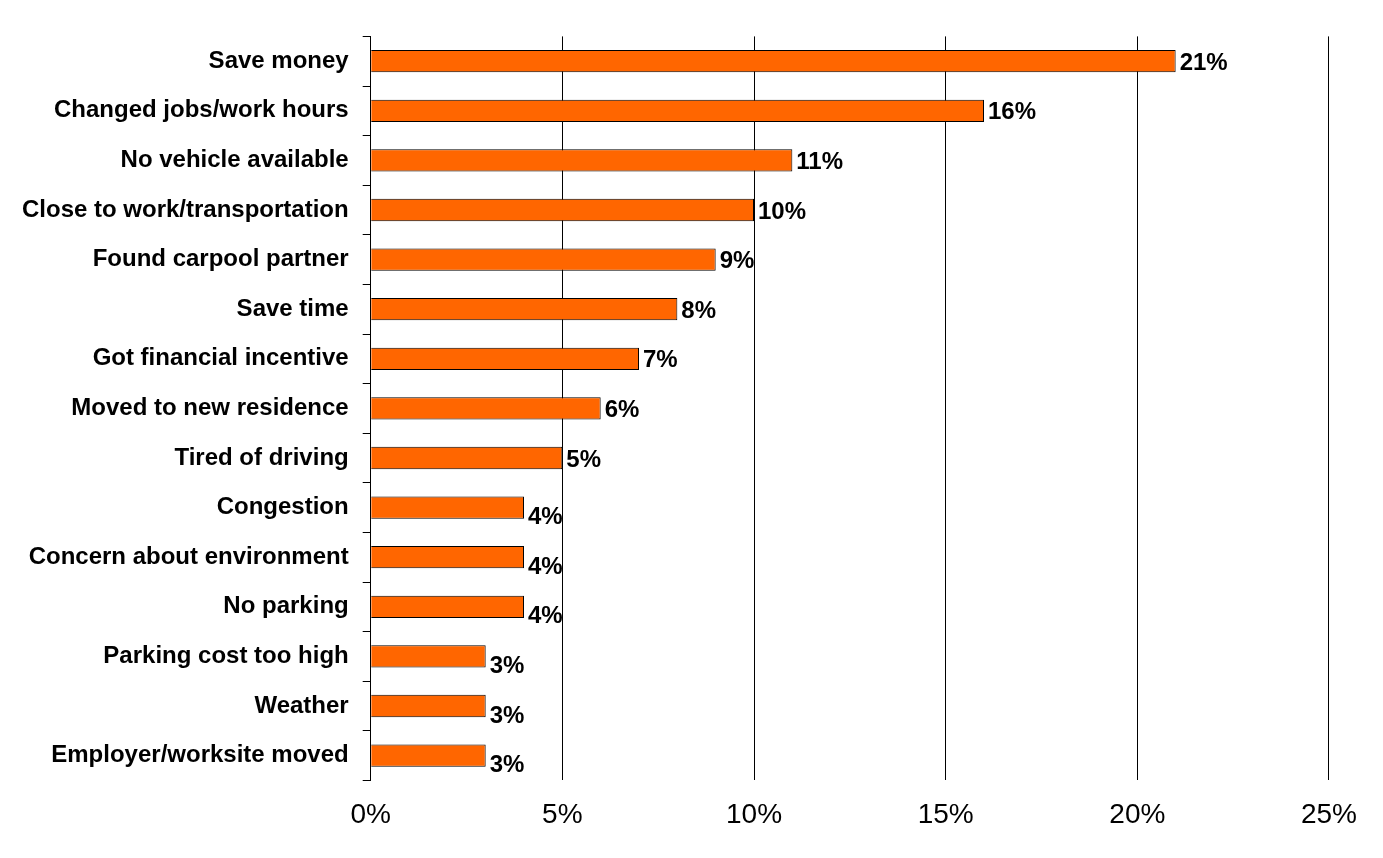 Image resolution: width=1383 pixels, height=858 pixels. I want to click on data-label: 9%, so click(737, 260).